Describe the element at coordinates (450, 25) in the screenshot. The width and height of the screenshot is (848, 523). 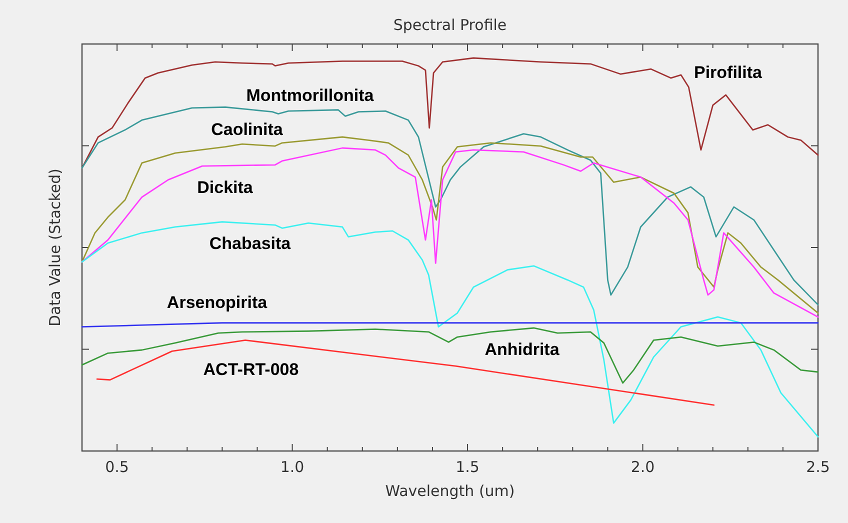
I see `chart-title: Spectral Profile` at that location.